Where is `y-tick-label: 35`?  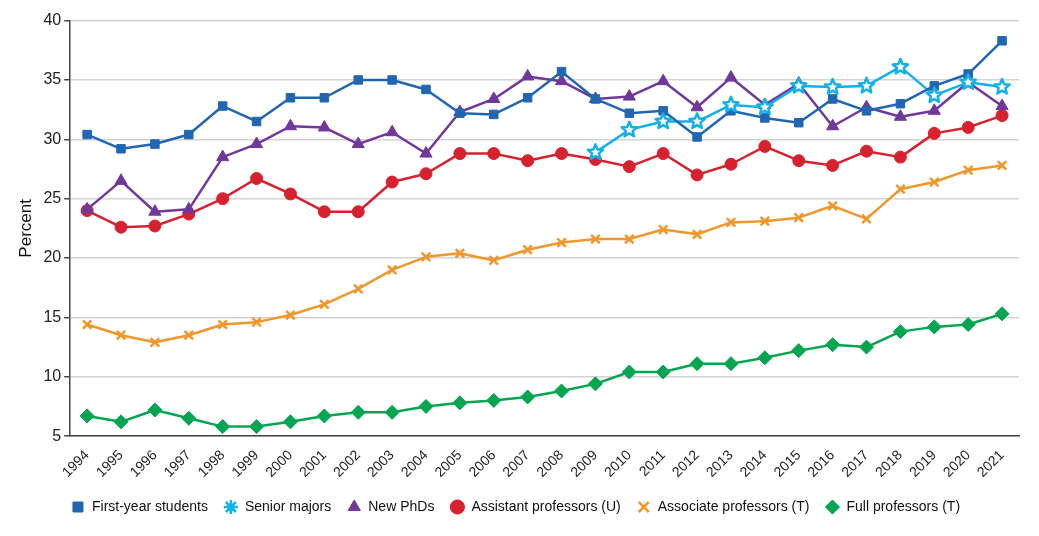 y-tick-label: 35 is located at coordinates (52, 79).